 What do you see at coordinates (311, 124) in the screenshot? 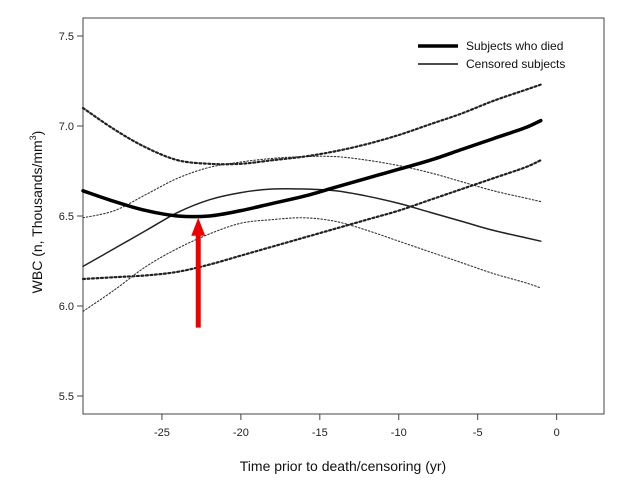
I see `series-line-subjects-who-died-95-ci-upper` at bounding box center [311, 124].